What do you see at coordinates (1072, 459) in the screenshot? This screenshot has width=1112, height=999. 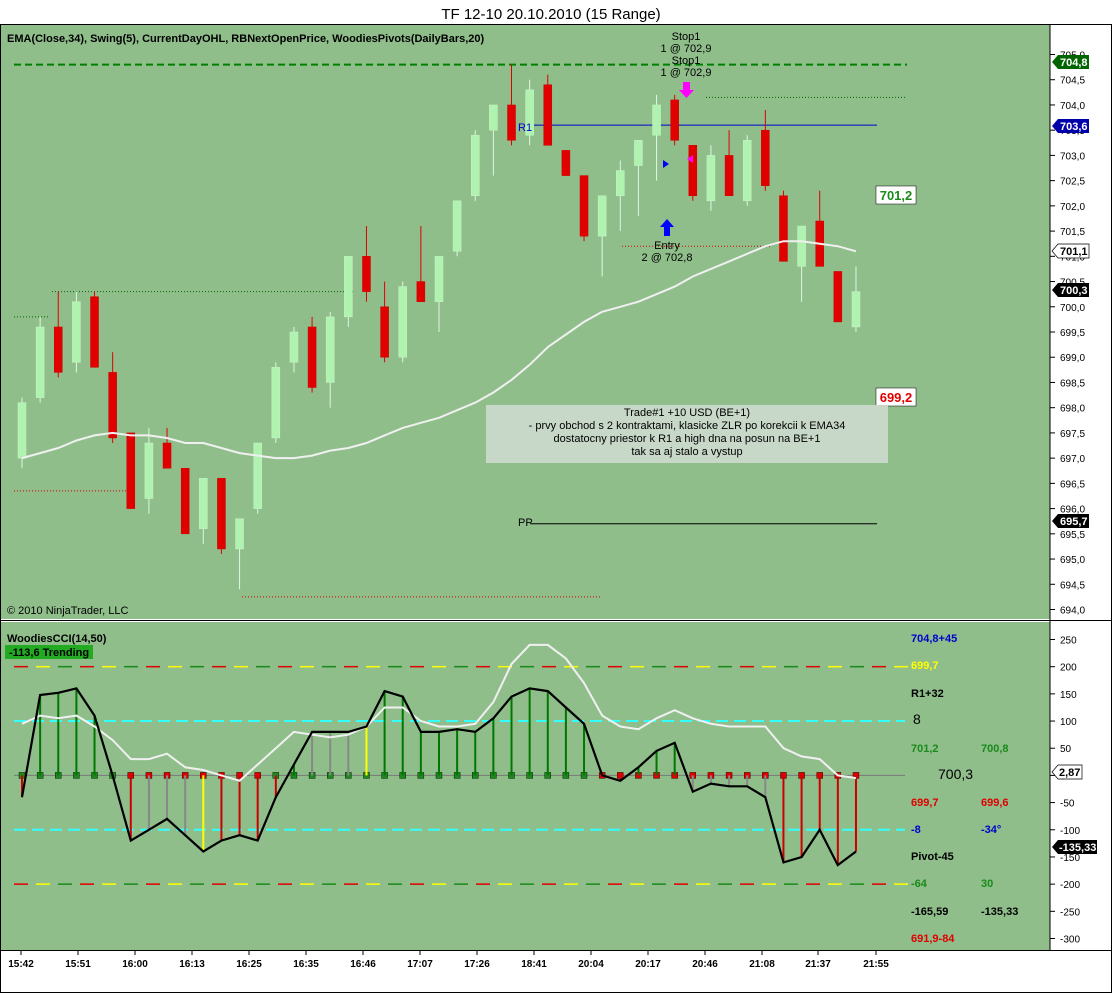 I see `price-axis-tick: 697,0` at bounding box center [1072, 459].